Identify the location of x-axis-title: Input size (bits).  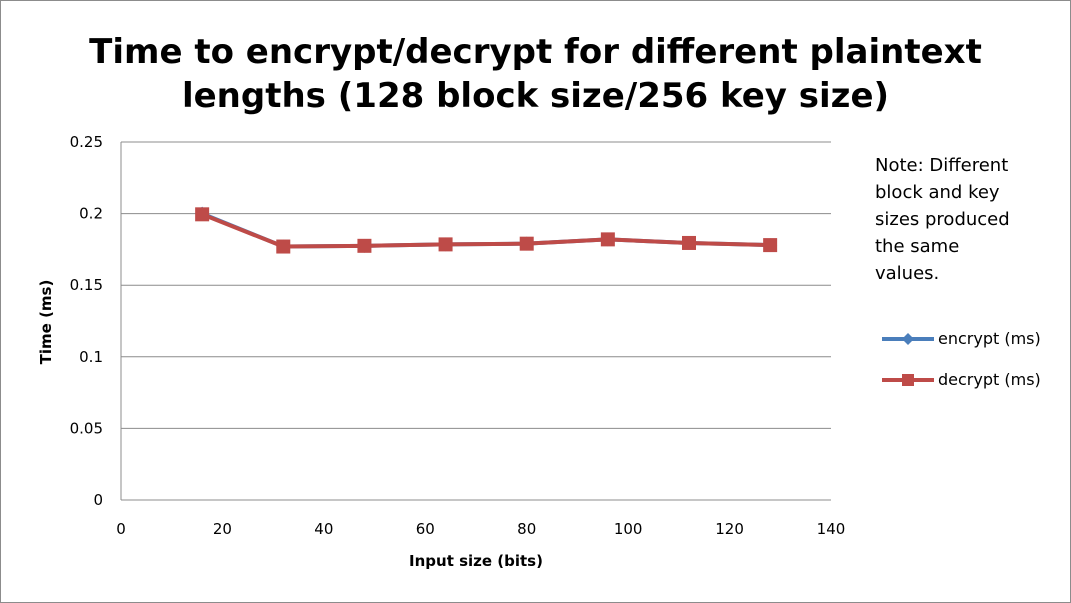
(476, 561).